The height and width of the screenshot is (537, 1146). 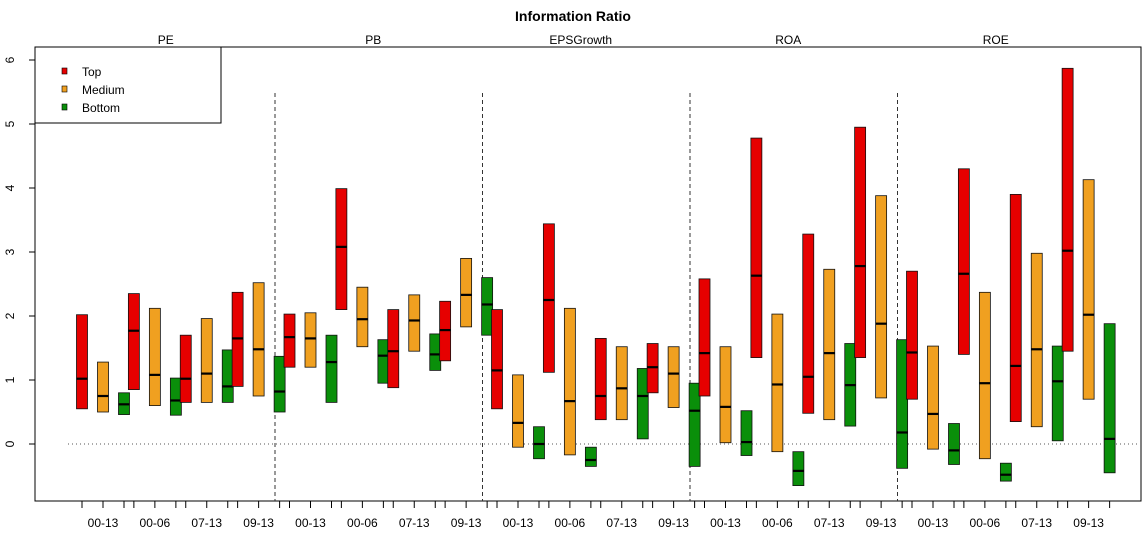 What do you see at coordinates (573, 16) in the screenshot?
I see `chart-title: Information Ratio` at bounding box center [573, 16].